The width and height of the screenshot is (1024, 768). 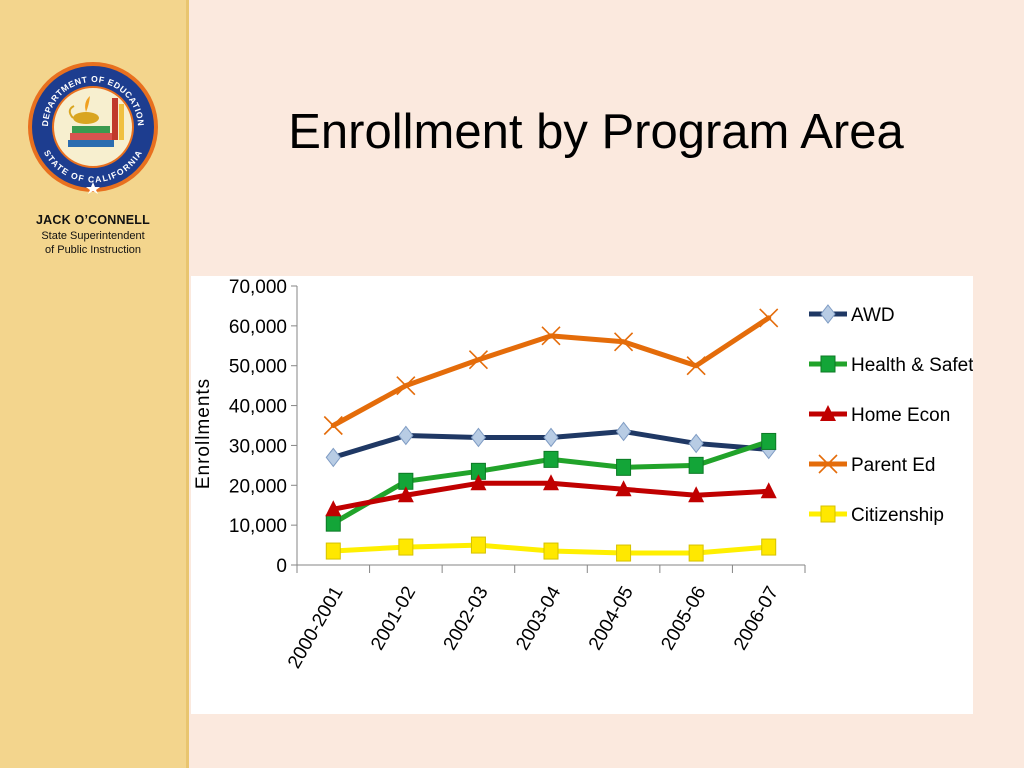 What do you see at coordinates (756, 618) in the screenshot?
I see `x-tick-label: 2006-07` at bounding box center [756, 618].